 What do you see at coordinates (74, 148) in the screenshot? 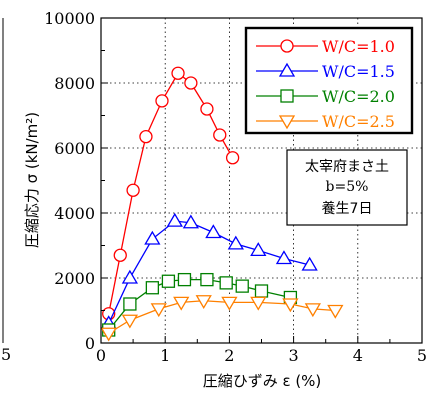
I see `y-tick-label: 6000` at bounding box center [74, 148].